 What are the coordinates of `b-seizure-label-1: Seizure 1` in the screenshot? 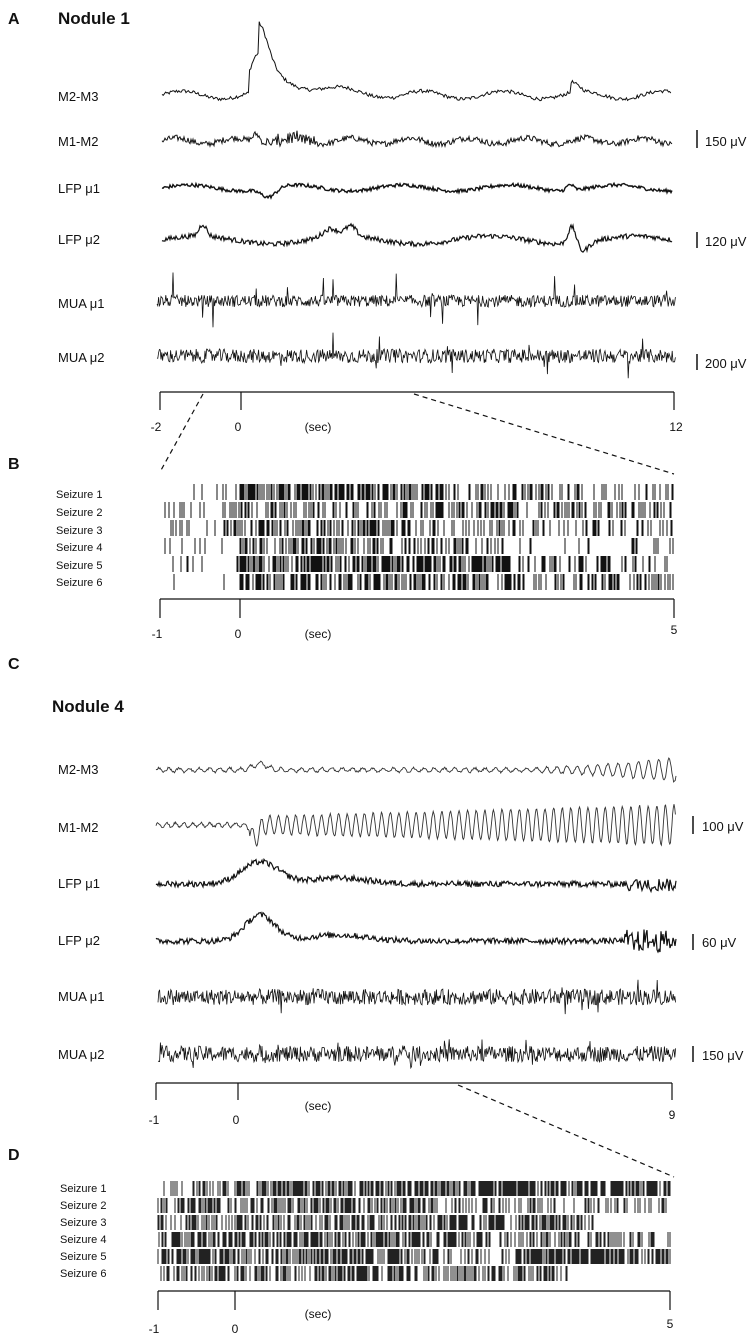 It's located at (79, 495).